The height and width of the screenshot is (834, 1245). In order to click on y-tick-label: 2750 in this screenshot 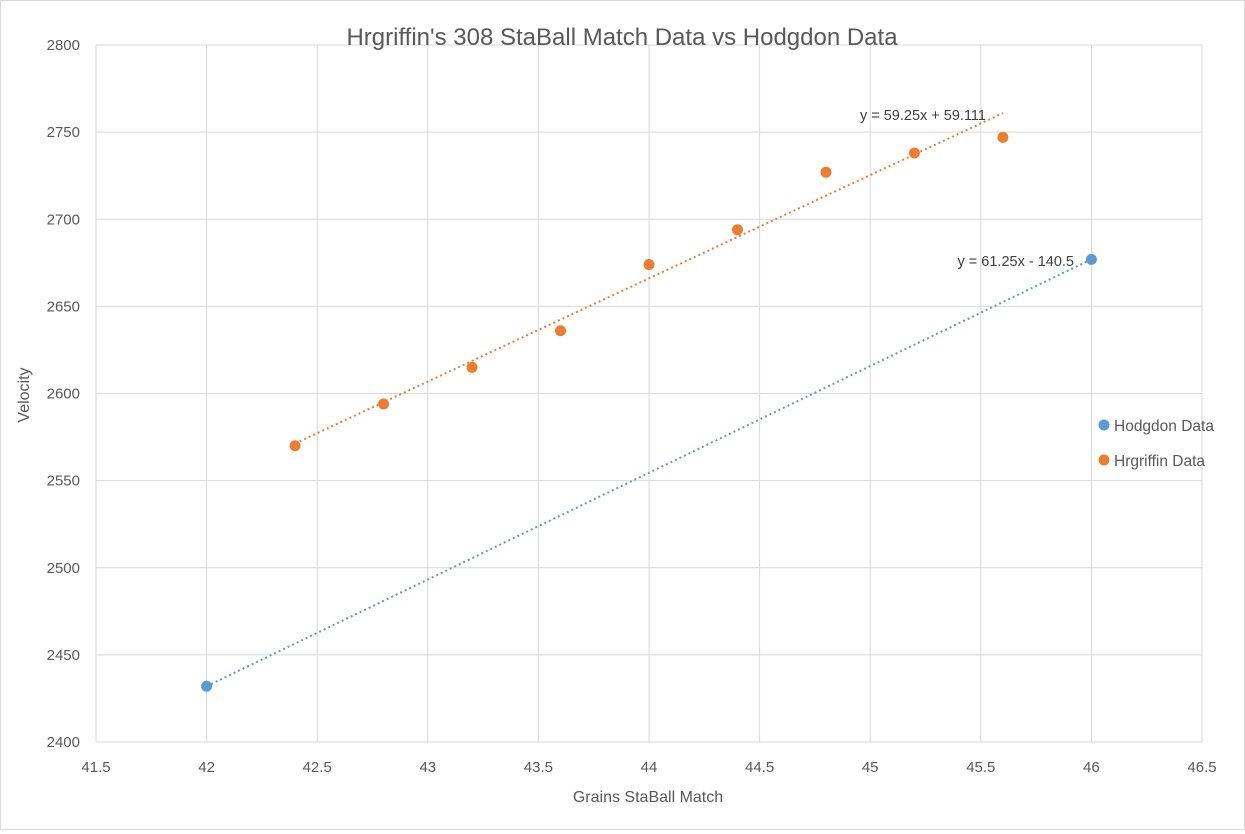, I will do `click(63, 132)`.